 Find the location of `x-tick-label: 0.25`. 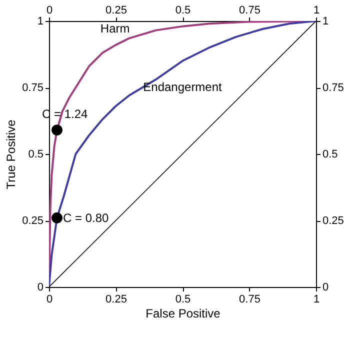

x-tick-label: 0.25 is located at coordinates (116, 10).